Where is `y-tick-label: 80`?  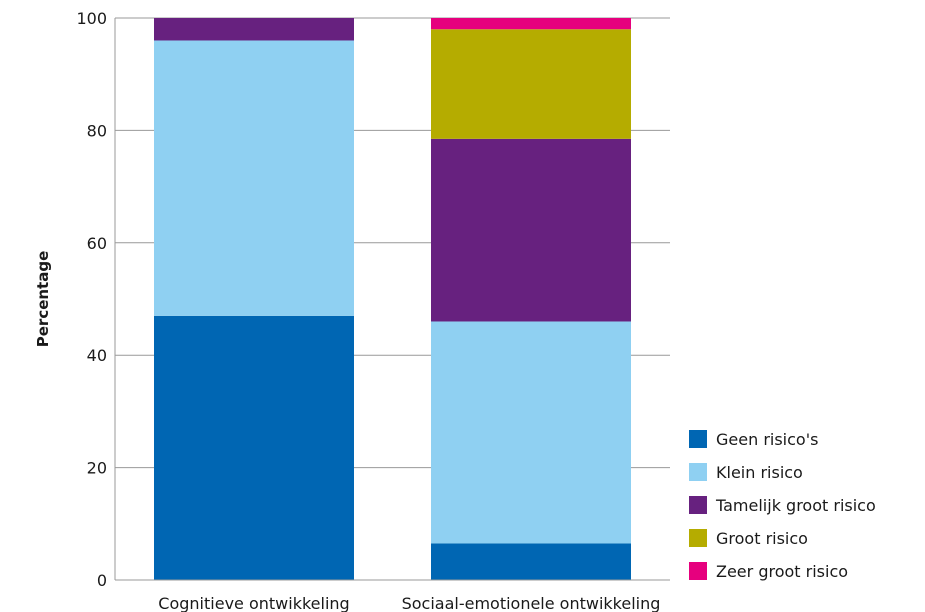
y-tick-label: 80 is located at coordinates (97, 130).